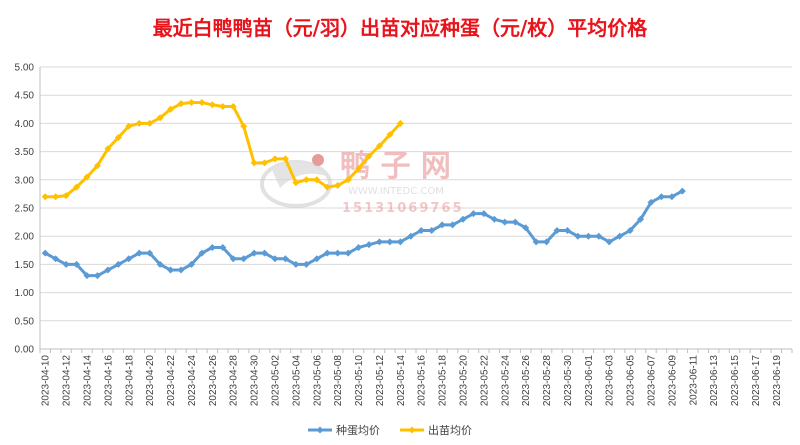  What do you see at coordinates (25, 152) in the screenshot?
I see `y-tick-label: 3.50` at bounding box center [25, 152].